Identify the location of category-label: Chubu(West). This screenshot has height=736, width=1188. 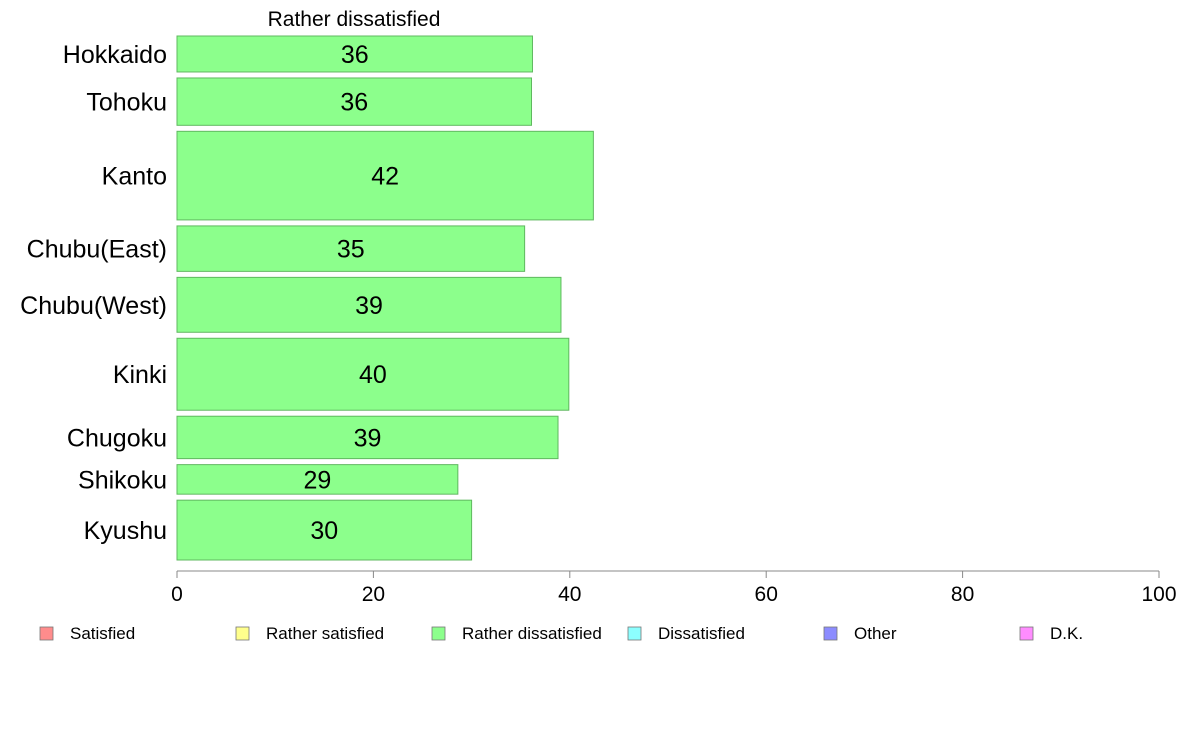
(93, 306).